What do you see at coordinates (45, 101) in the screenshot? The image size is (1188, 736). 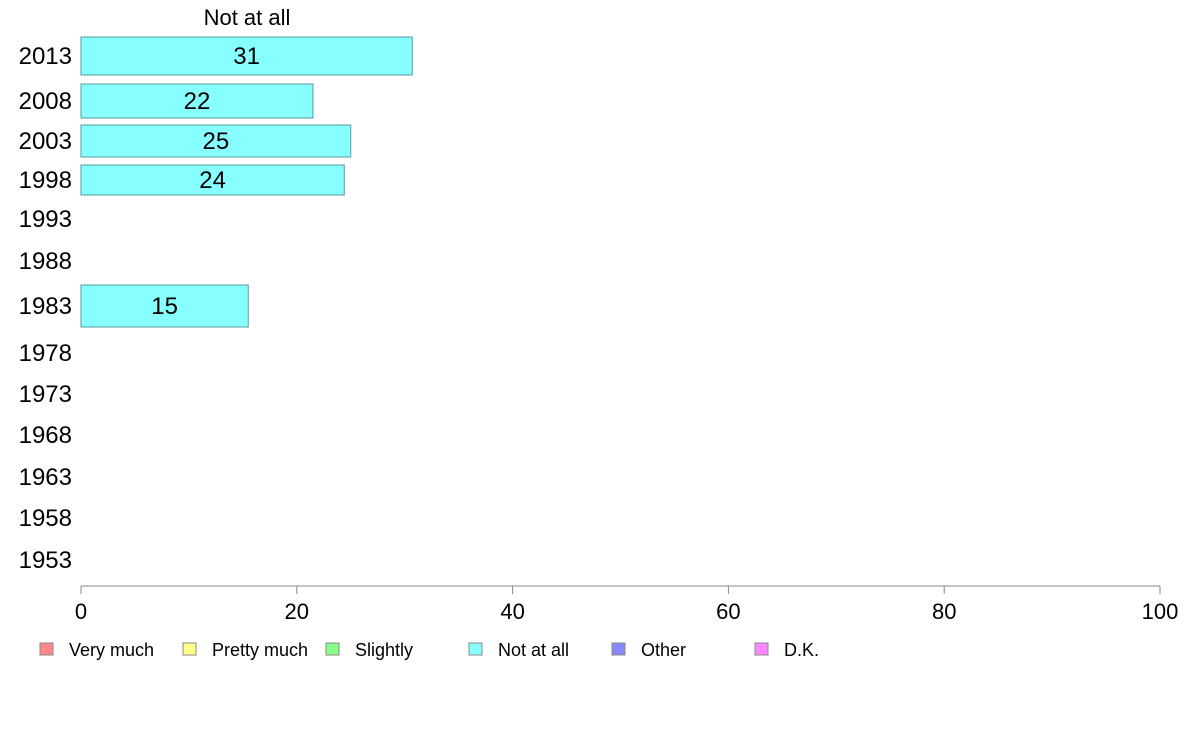 I see `year-label-2008: 2008` at bounding box center [45, 101].